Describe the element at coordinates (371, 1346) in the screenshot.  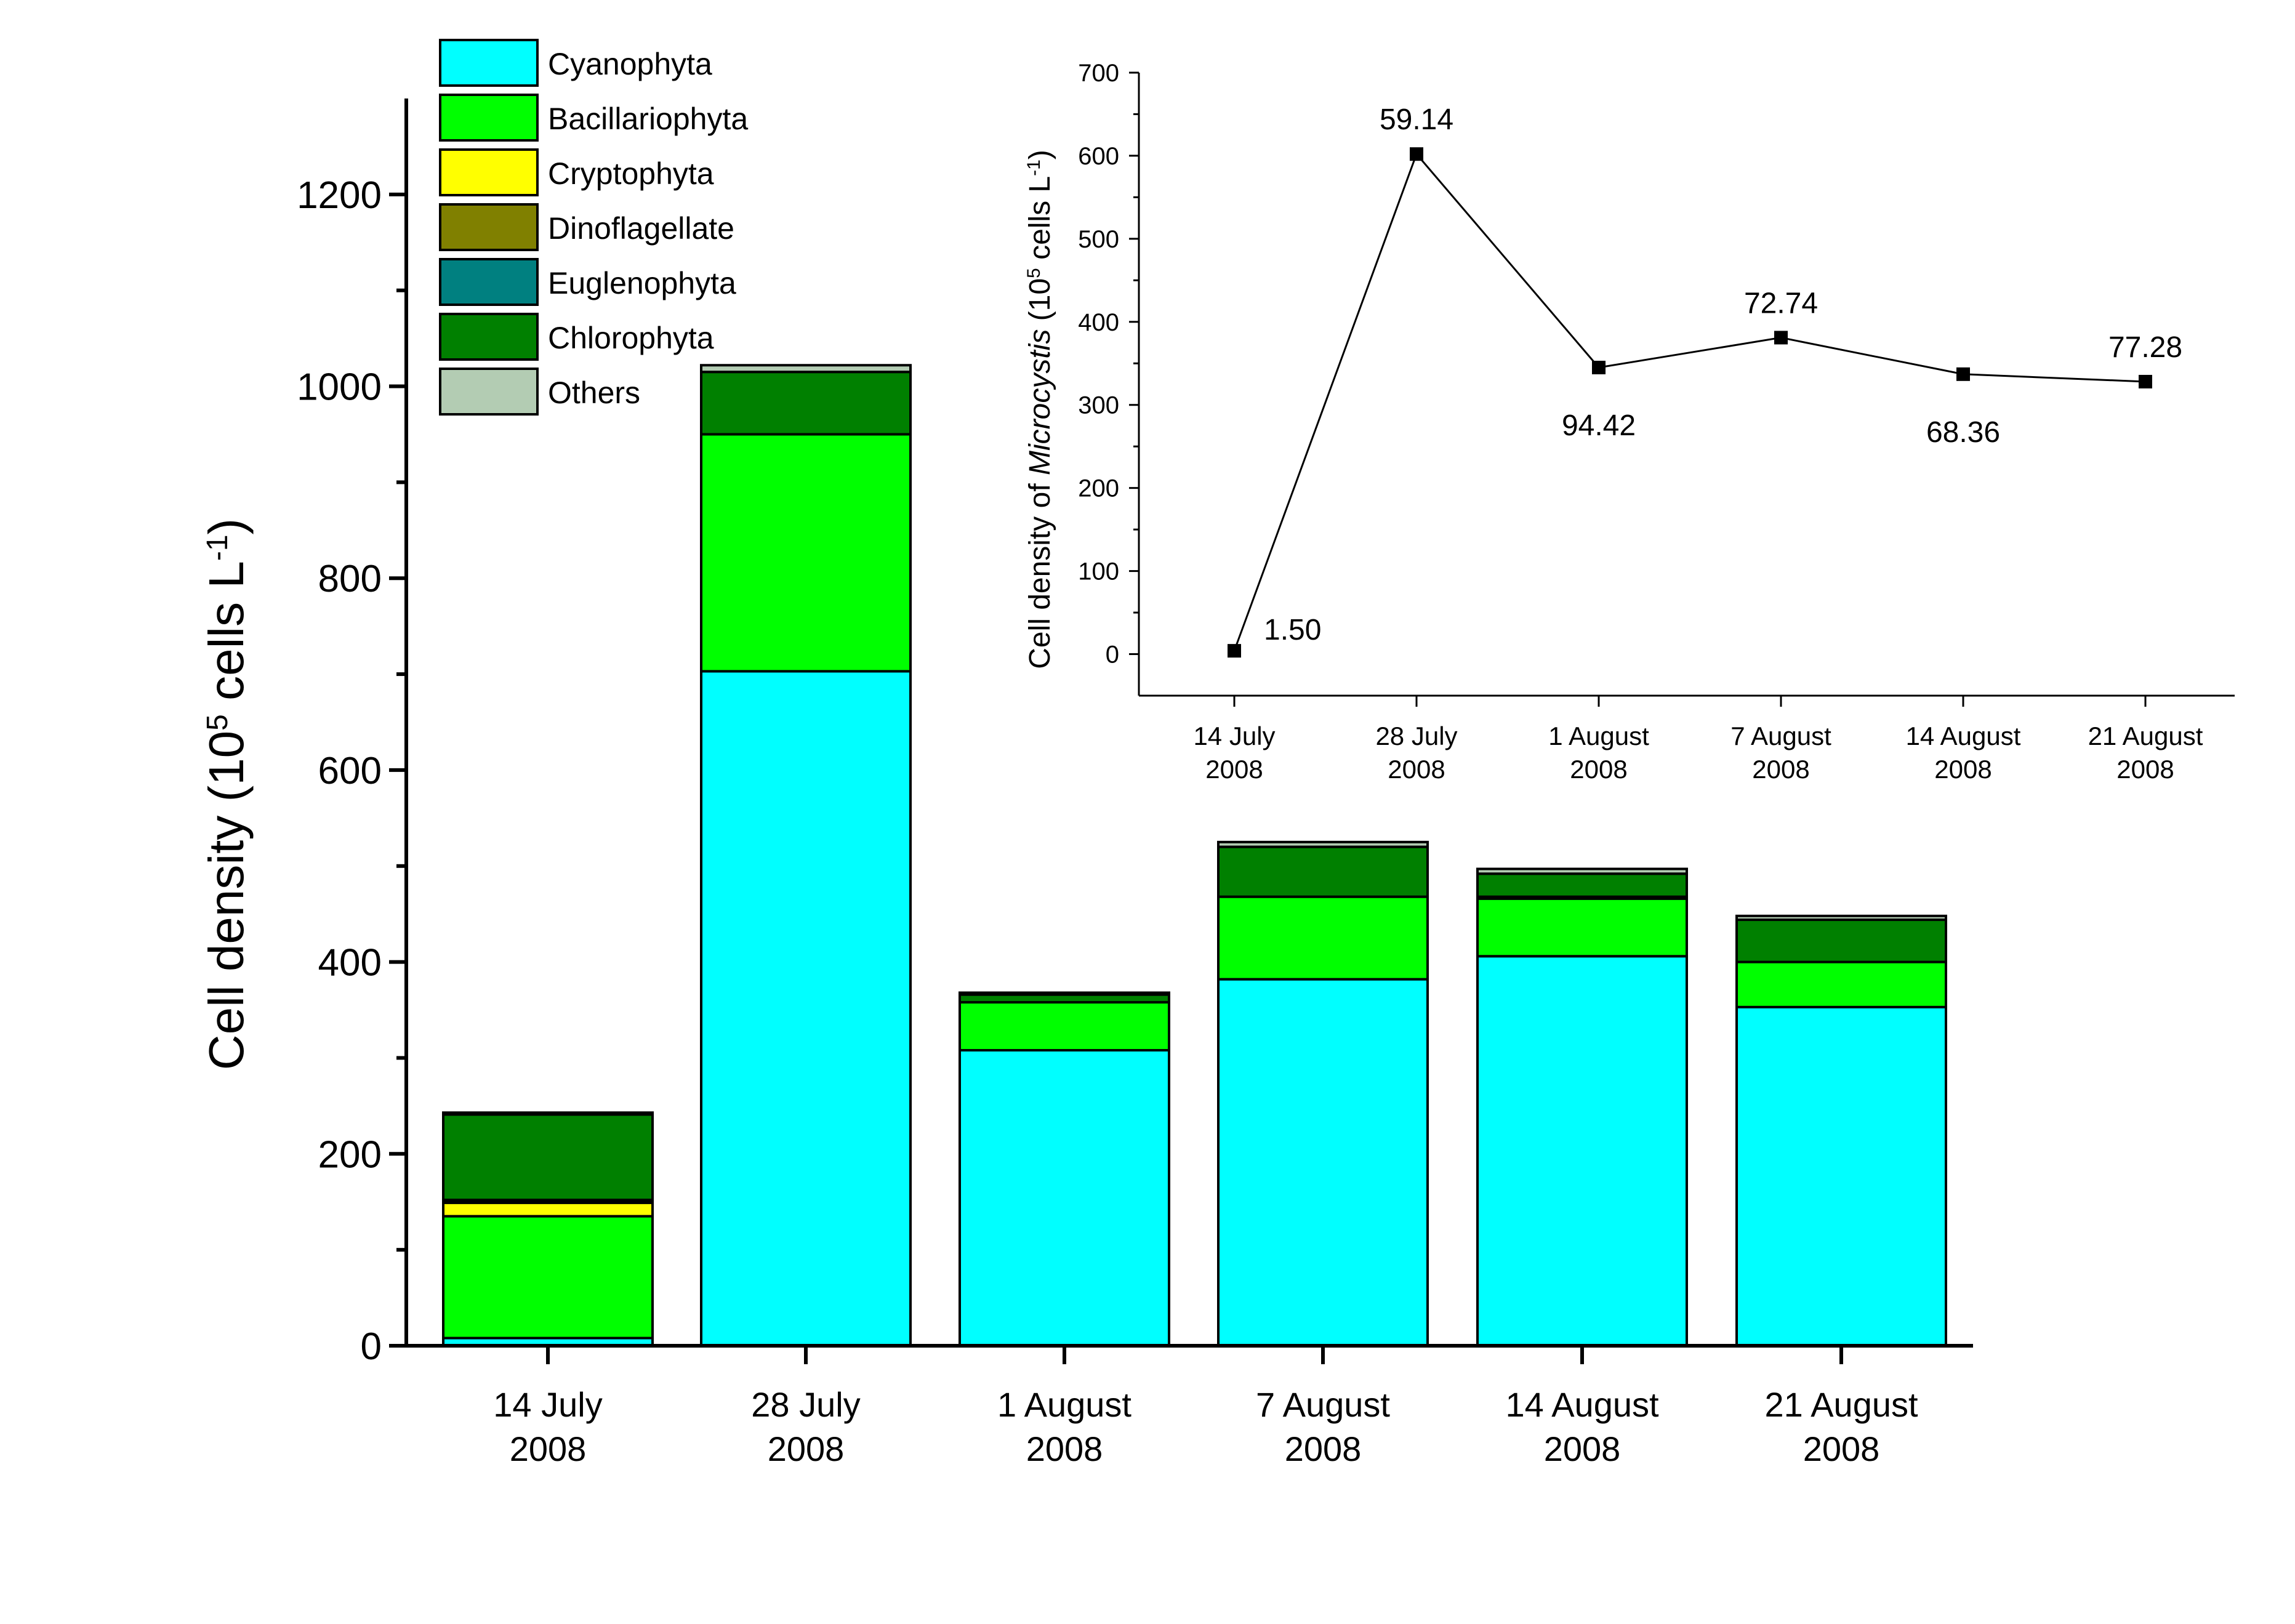
I see `y-tick-label: 0` at that location.